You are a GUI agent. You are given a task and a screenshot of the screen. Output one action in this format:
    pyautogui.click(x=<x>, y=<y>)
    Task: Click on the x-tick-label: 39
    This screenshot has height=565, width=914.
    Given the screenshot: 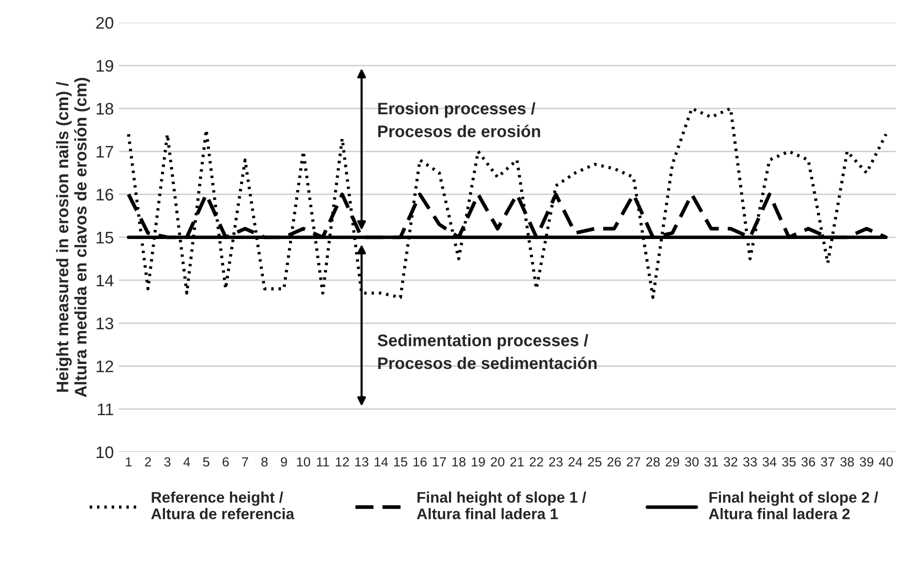 What is the action you would take?
    pyautogui.click(x=867, y=462)
    